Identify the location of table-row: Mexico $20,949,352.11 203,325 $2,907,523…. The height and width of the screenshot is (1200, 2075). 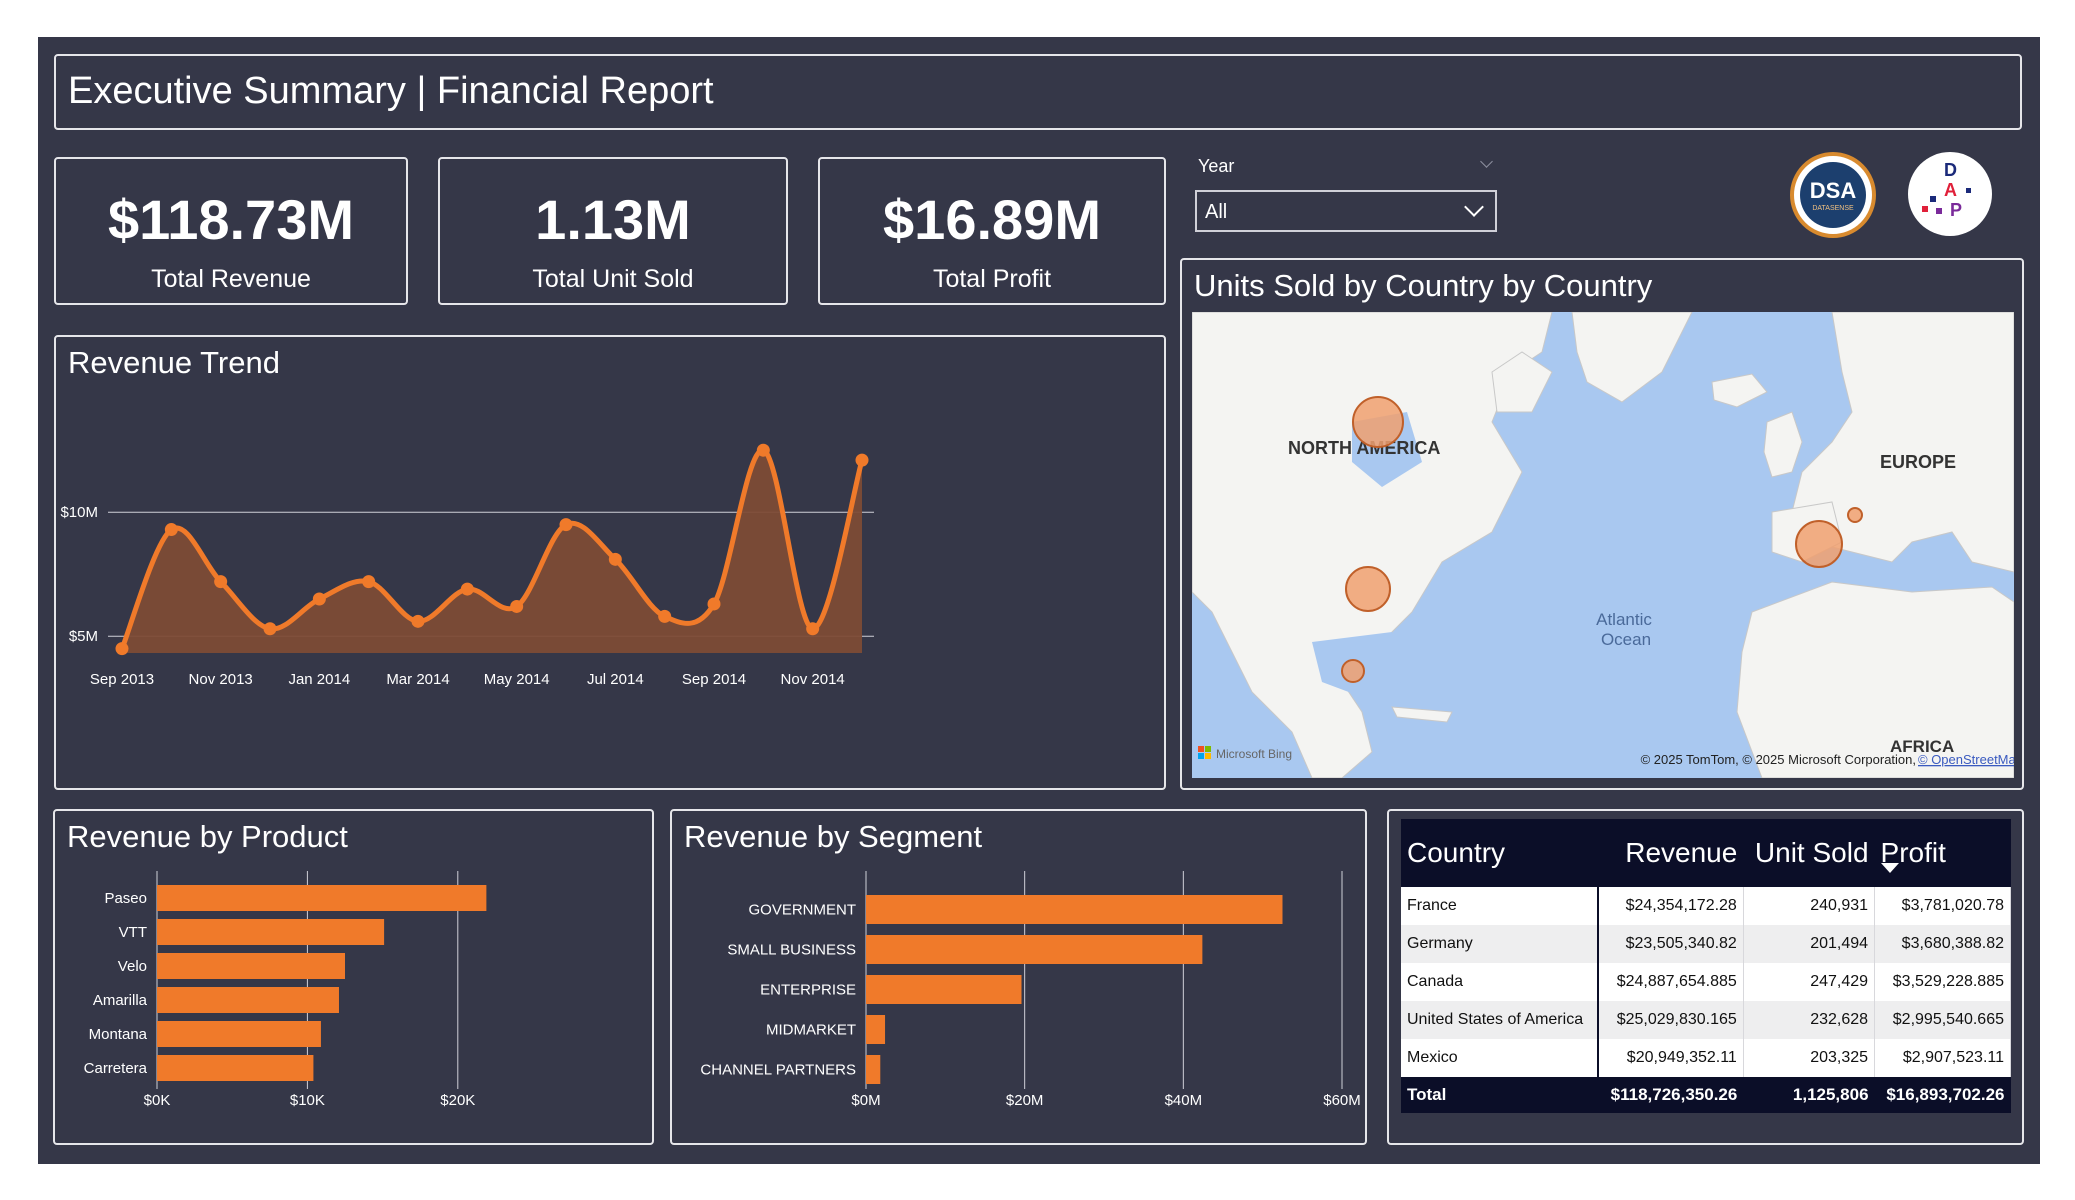
(1706, 1058).